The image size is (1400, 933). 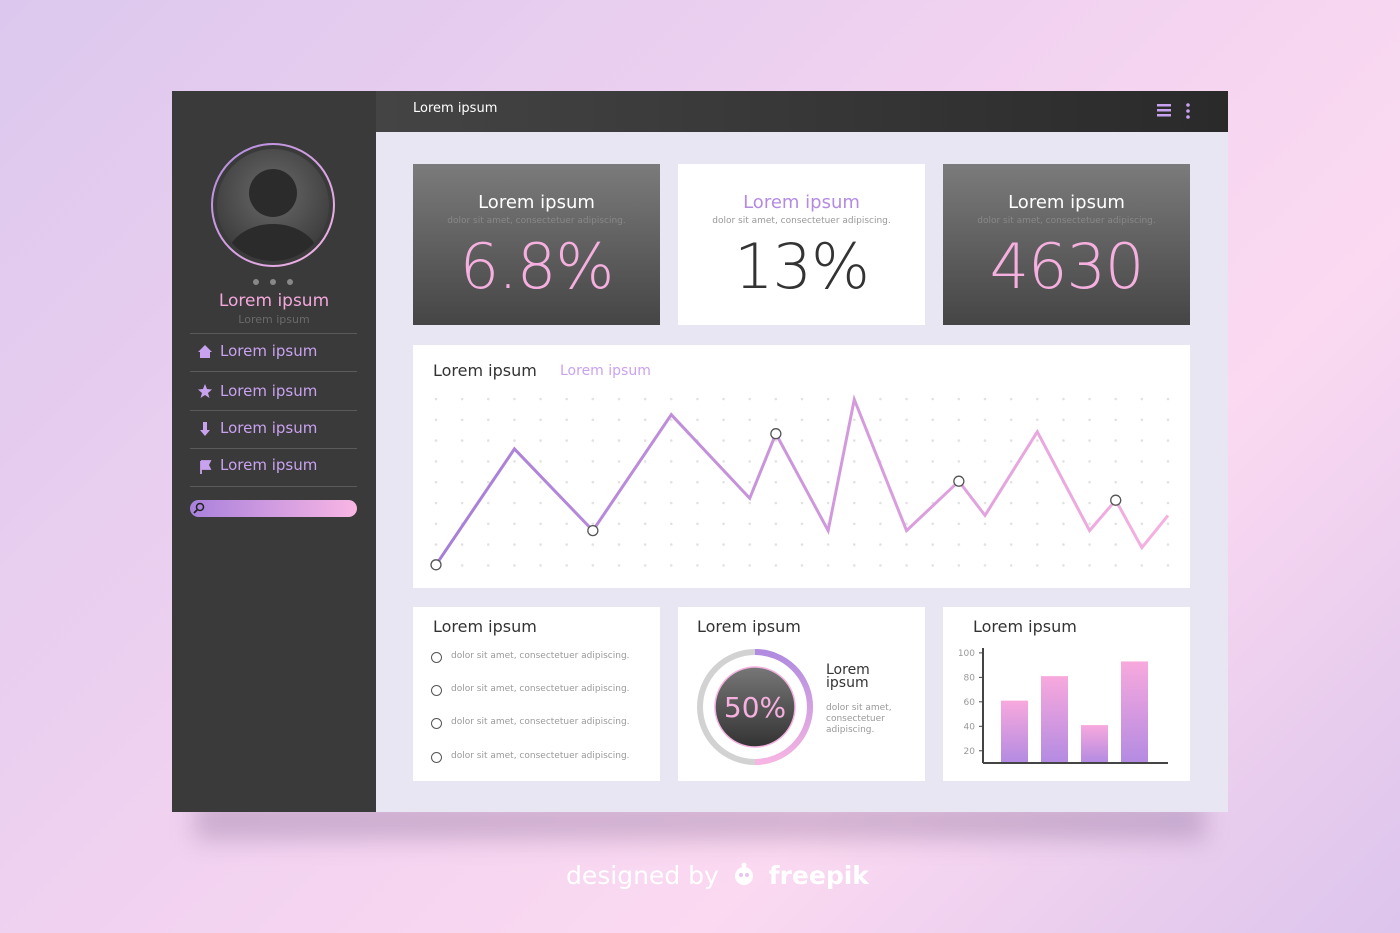 I want to click on donut-label: Lorem ipsum, so click(x=848, y=676).